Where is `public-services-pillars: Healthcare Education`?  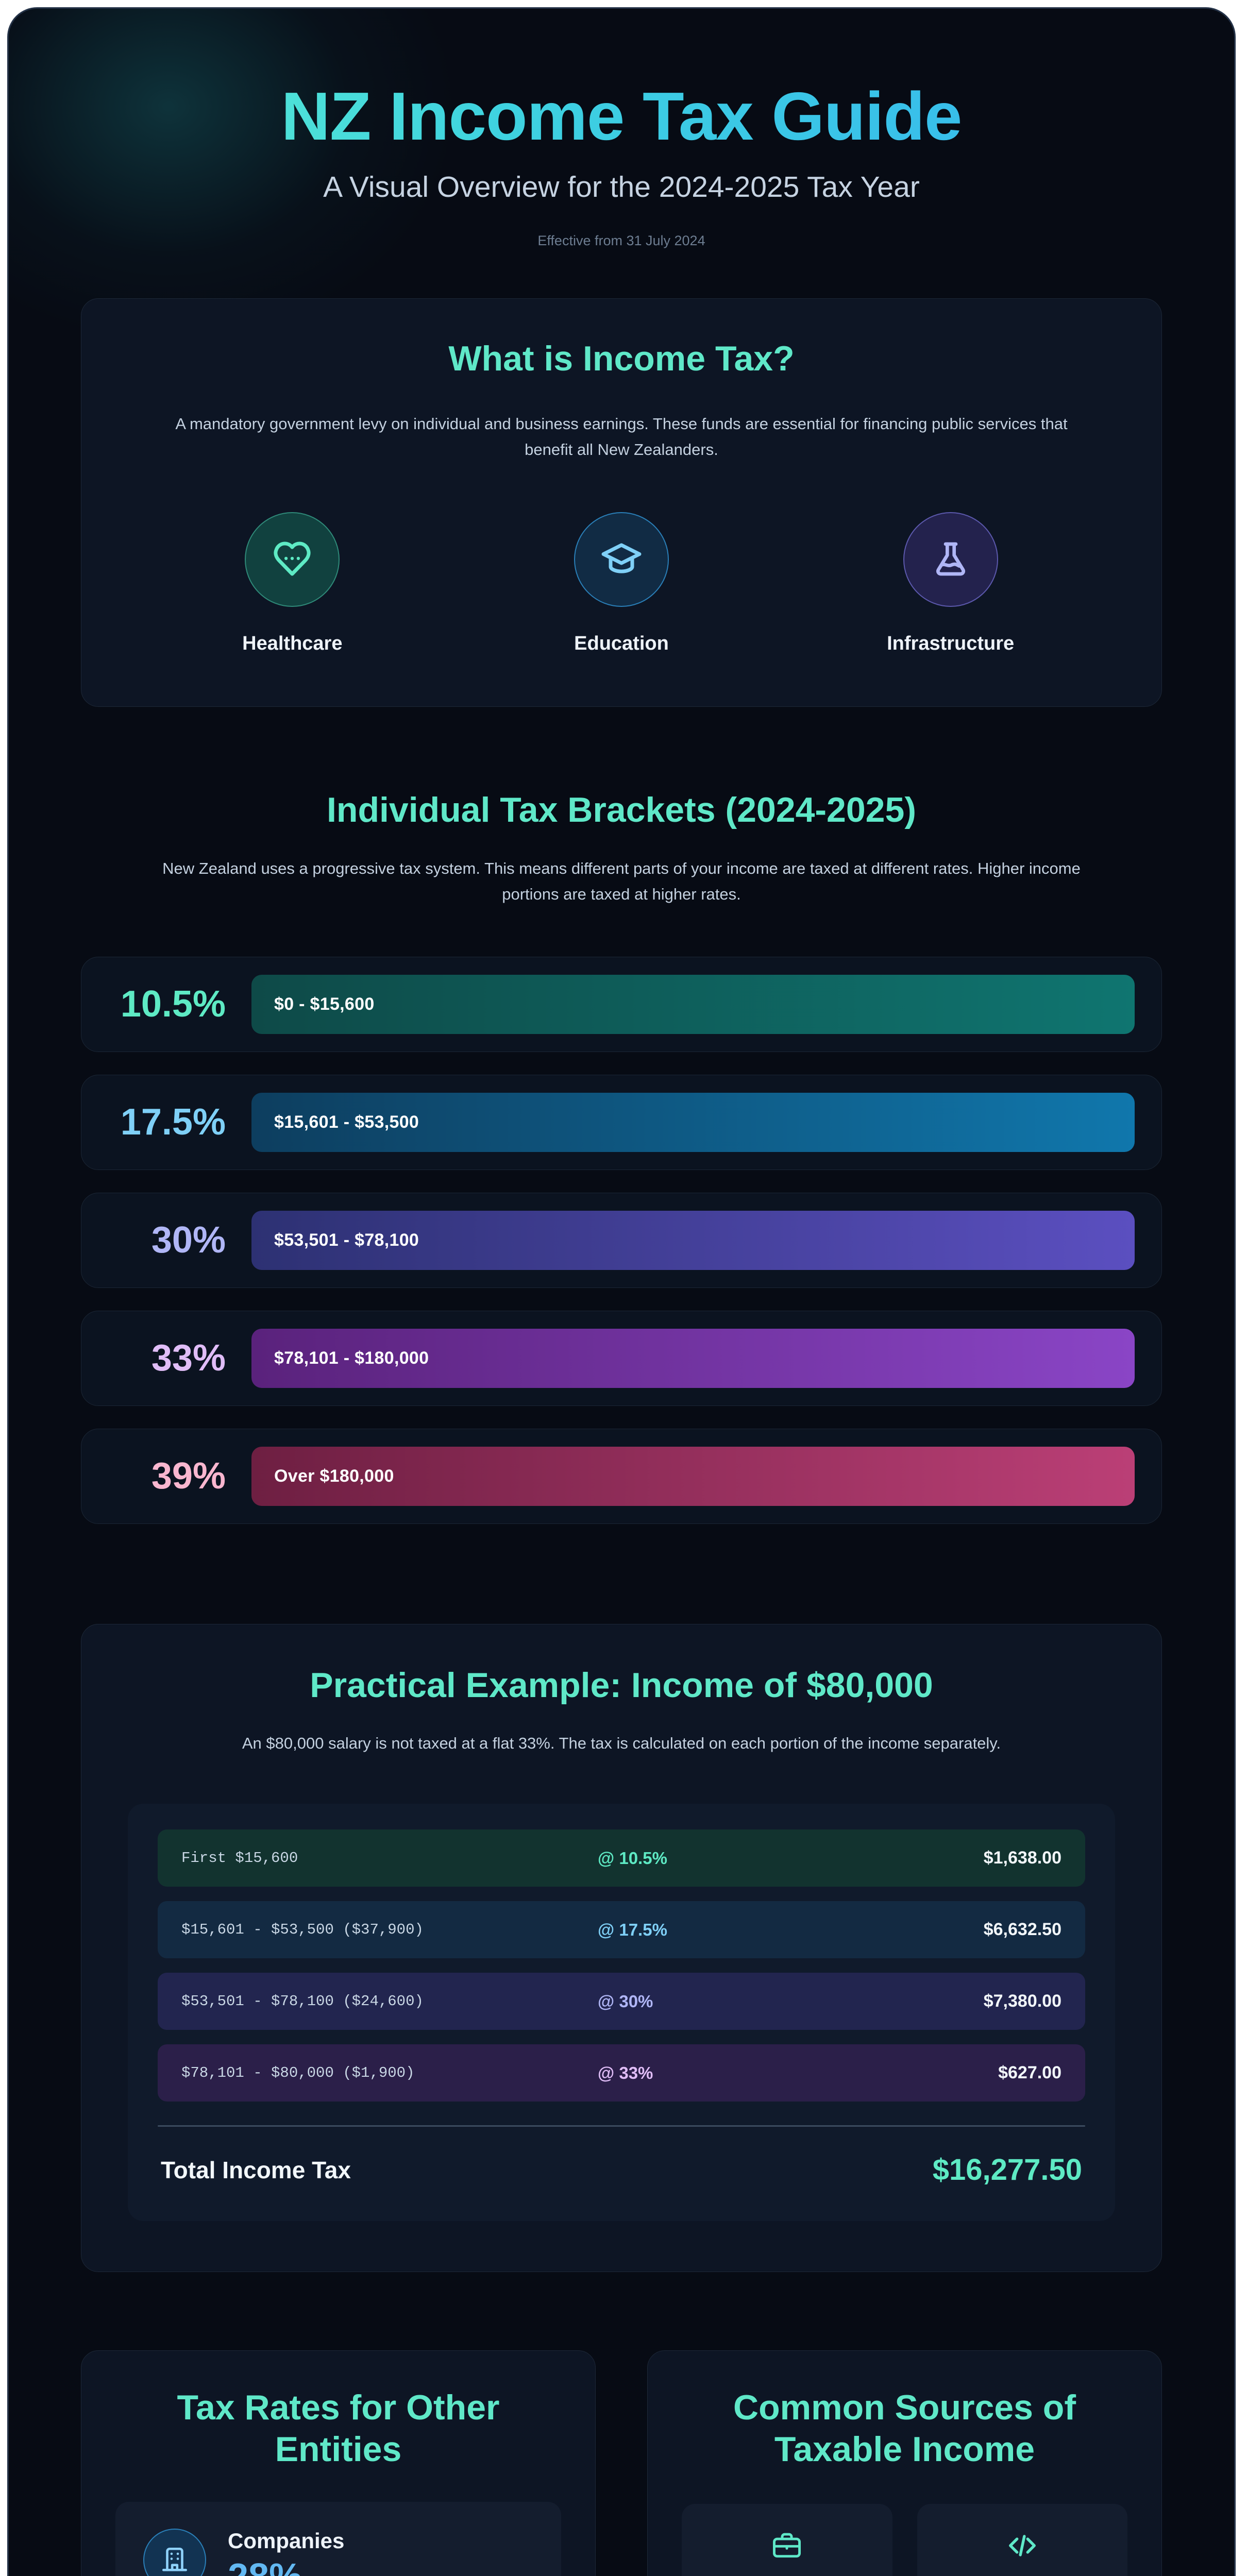
public-services-pillars: Healthcare Education is located at coordinates (621, 583).